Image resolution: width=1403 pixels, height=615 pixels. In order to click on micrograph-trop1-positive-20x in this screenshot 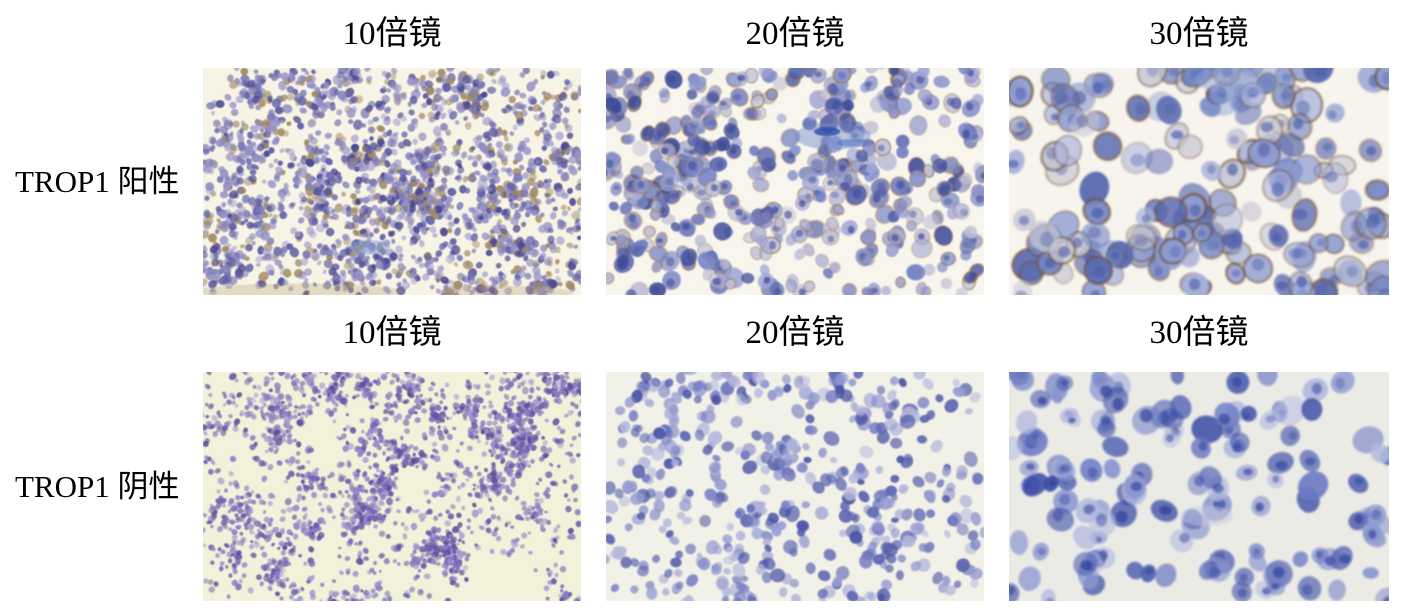, I will do `click(795, 181)`.